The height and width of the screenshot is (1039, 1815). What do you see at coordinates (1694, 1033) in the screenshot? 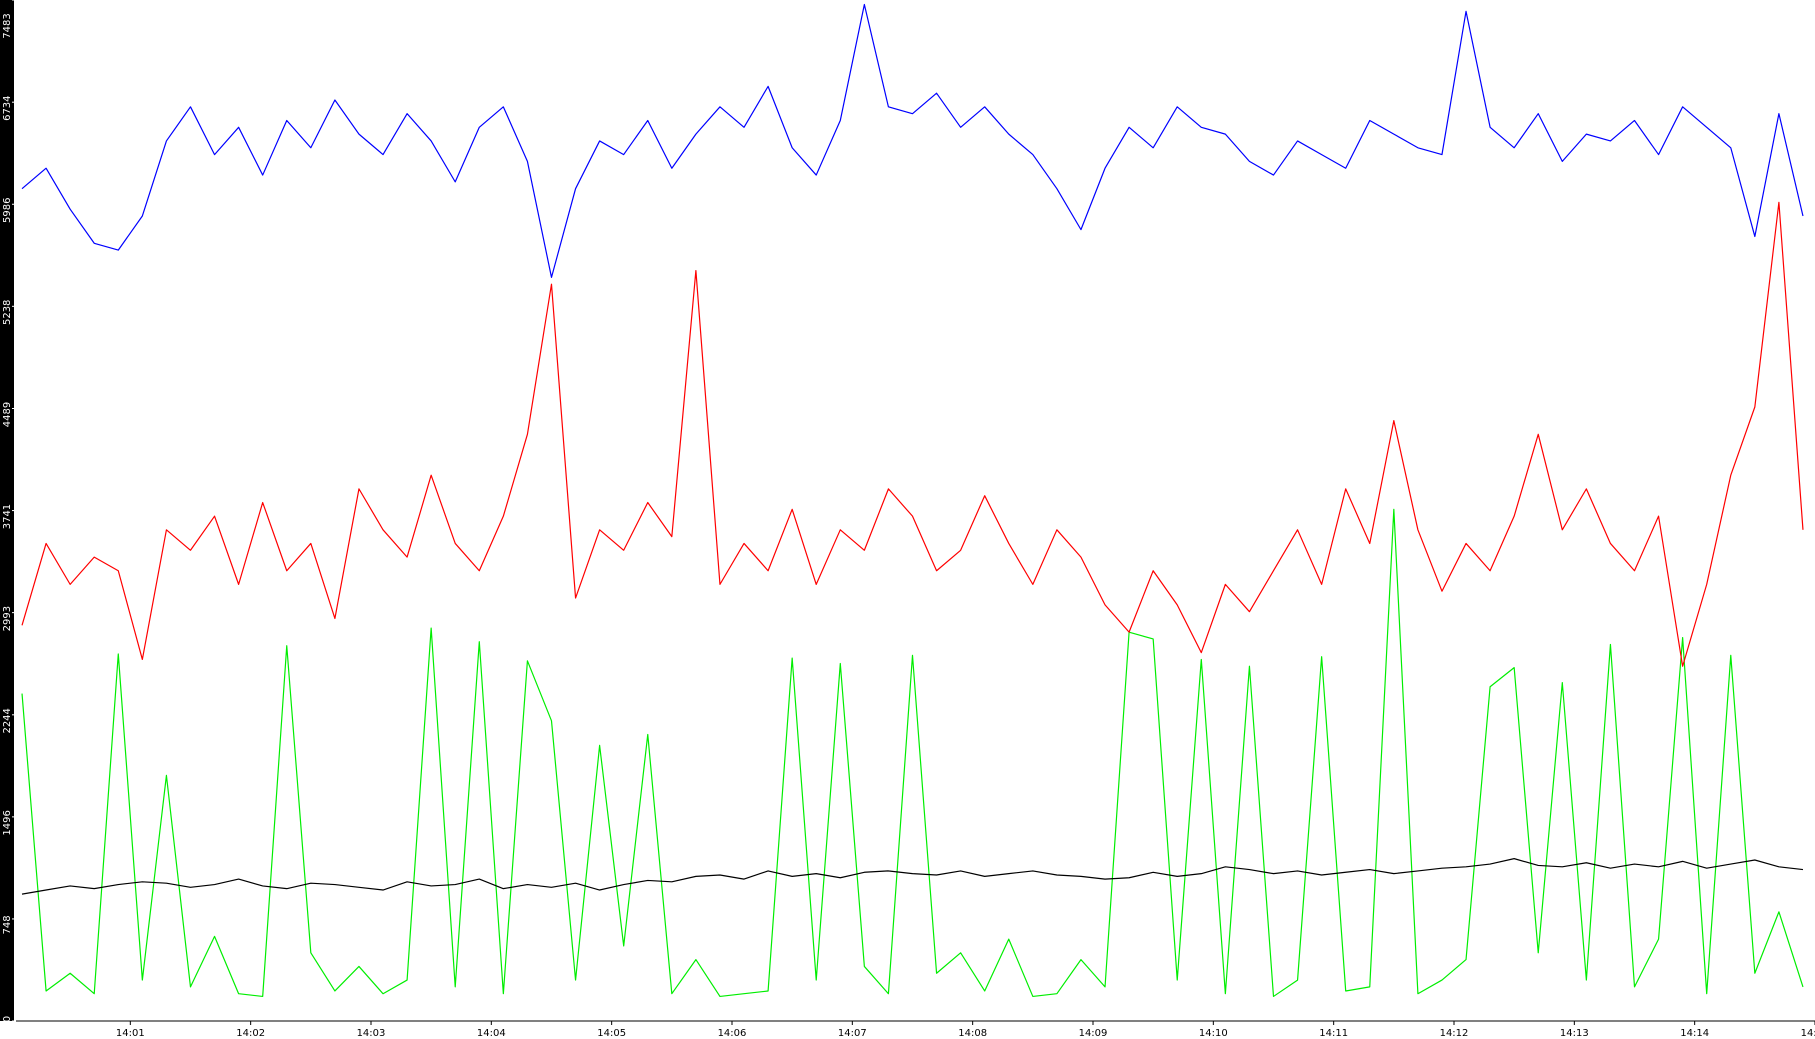
I see `x-tick-label: 14:14` at bounding box center [1694, 1033].